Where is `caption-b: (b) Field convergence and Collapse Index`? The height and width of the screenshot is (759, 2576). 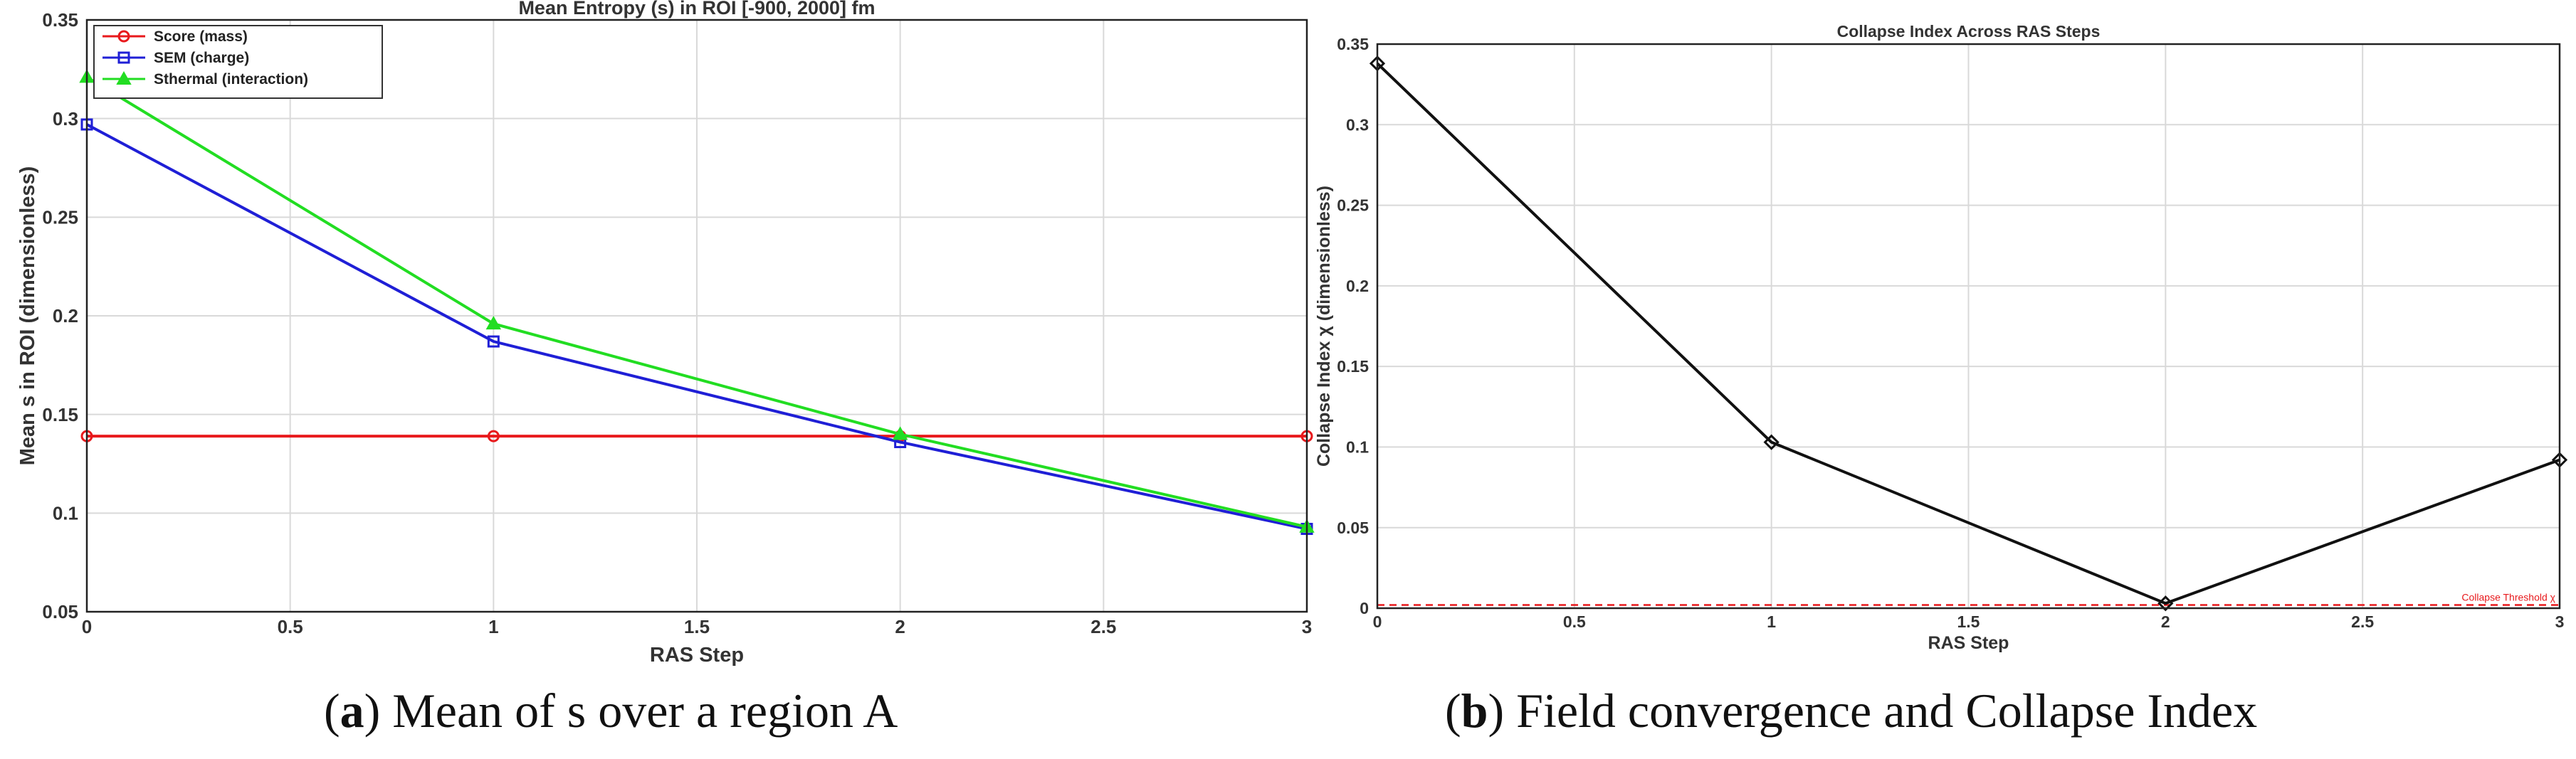
caption-b: (b) Field convergence and Collapse Index is located at coordinates (1851, 711).